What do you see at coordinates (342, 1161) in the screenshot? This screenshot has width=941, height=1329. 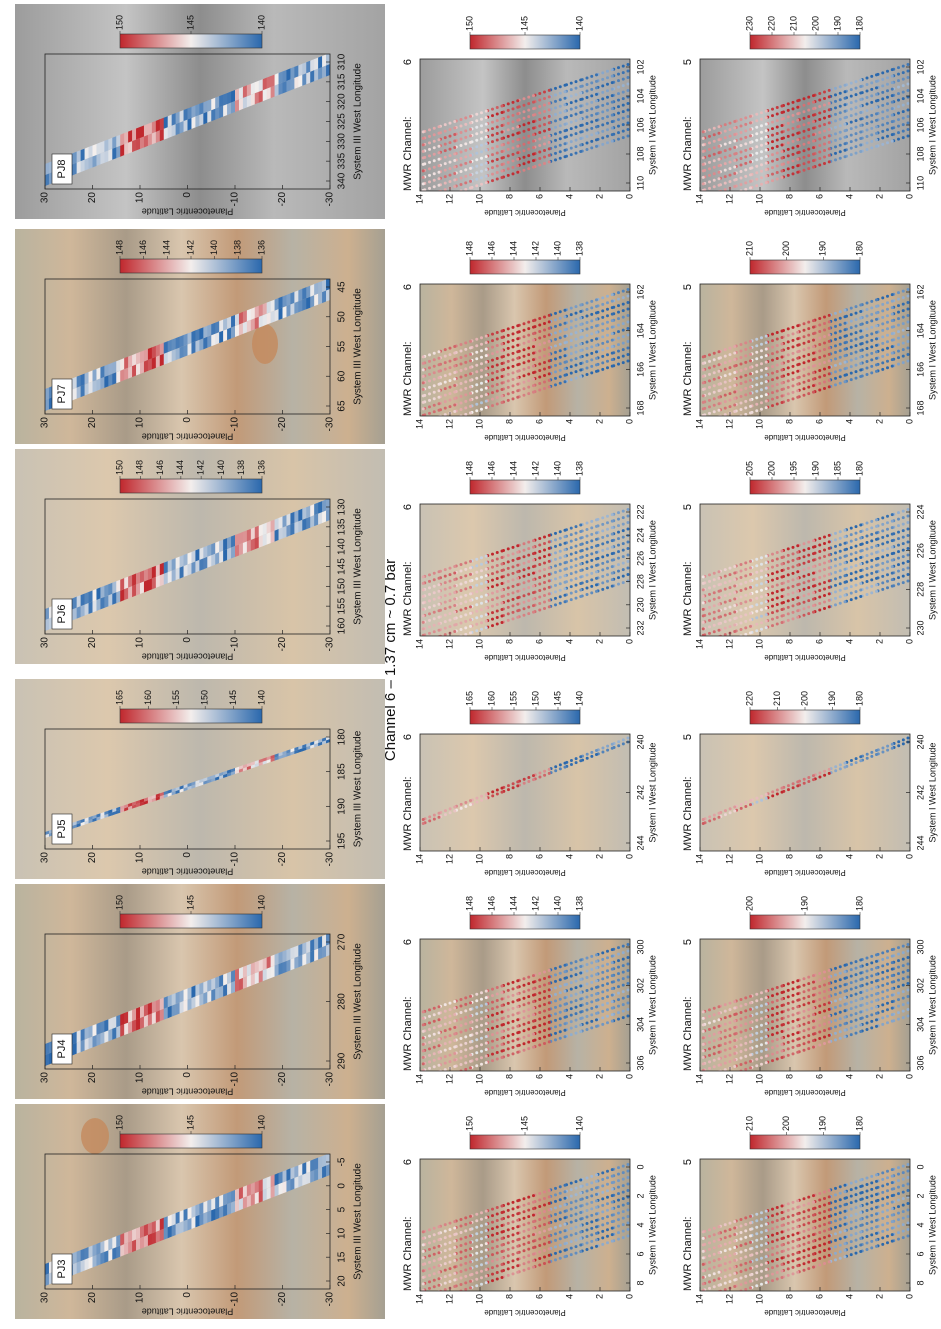 I see `x-tick-label: -5` at bounding box center [342, 1161].